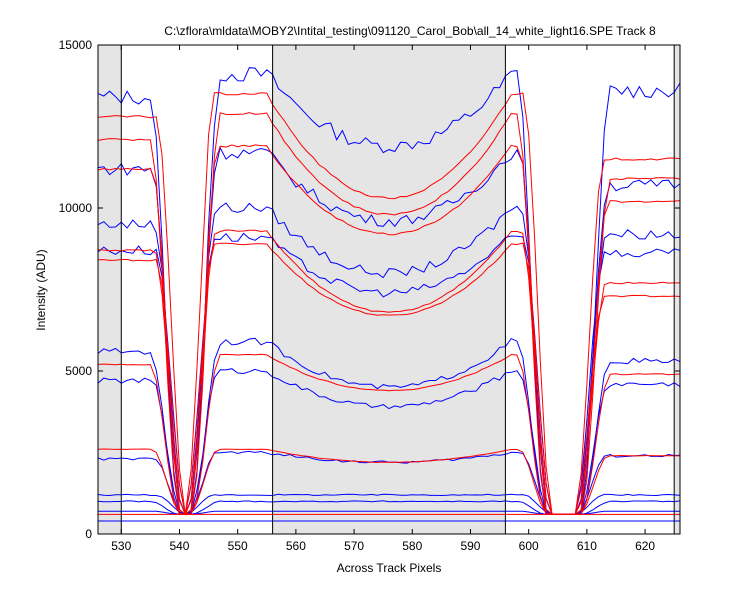 Image resolution: width=750 pixels, height=600 pixels. I want to click on y-axis-label: Intensity (ADU), so click(41, 289).